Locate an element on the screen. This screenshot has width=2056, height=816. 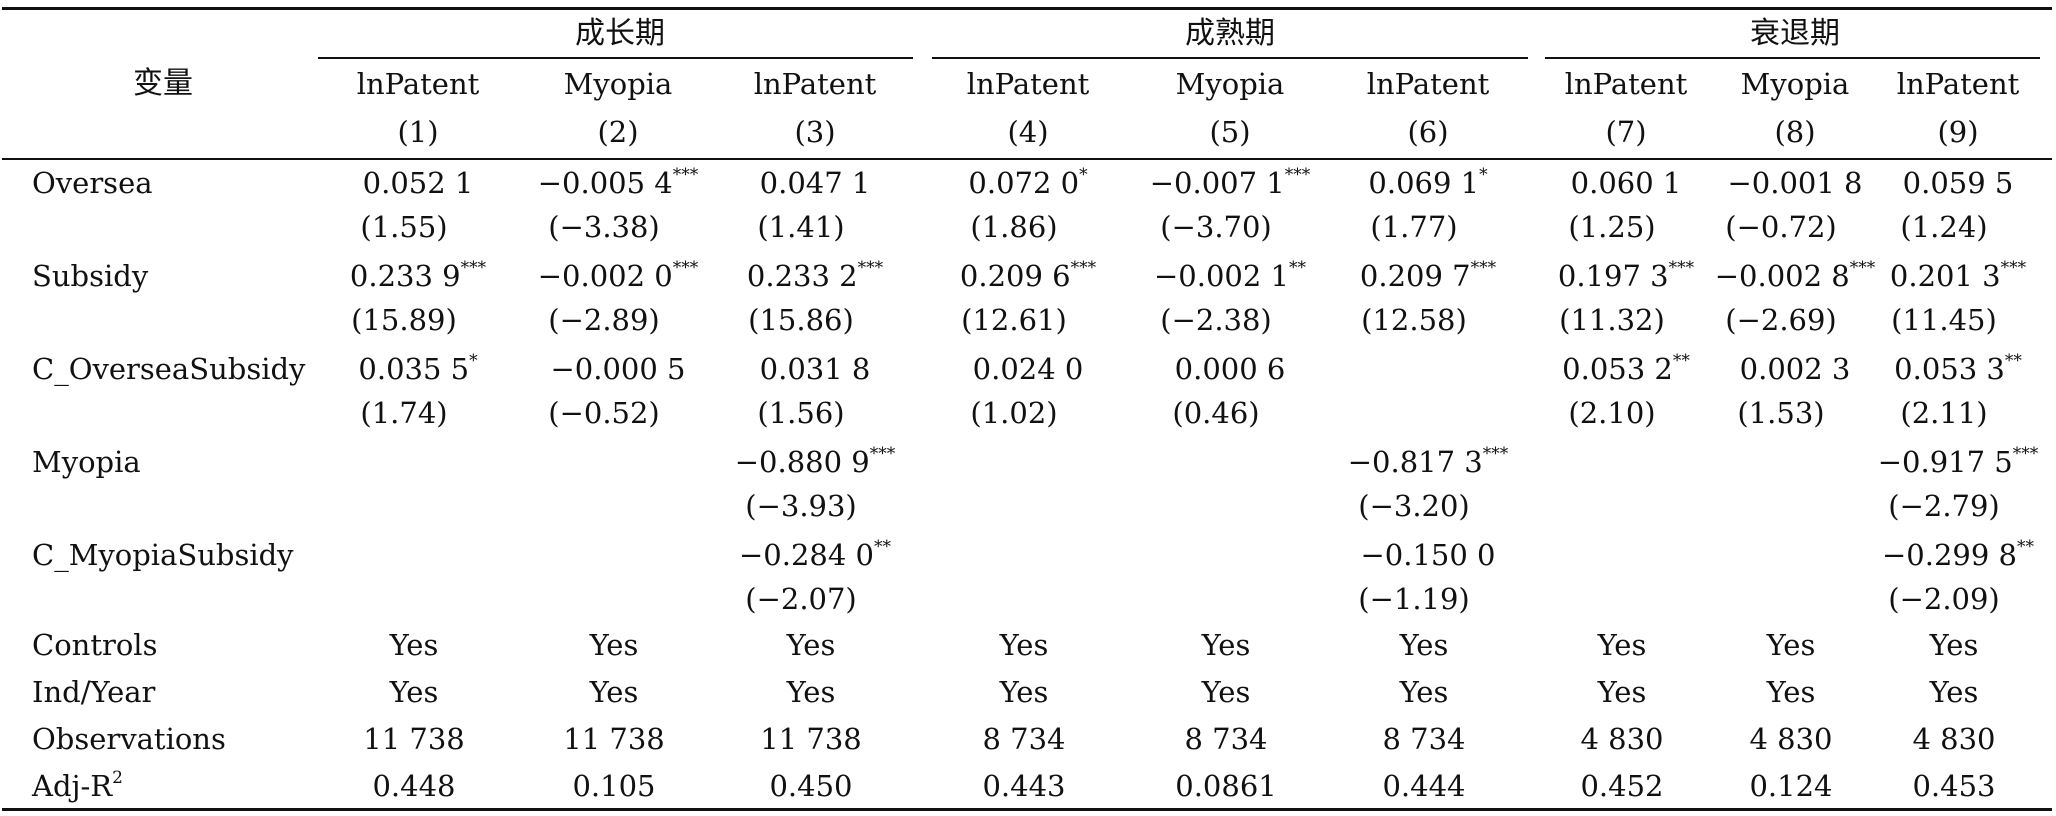
coefficient-cell: −0.817 3*** is located at coordinates (1428, 461).